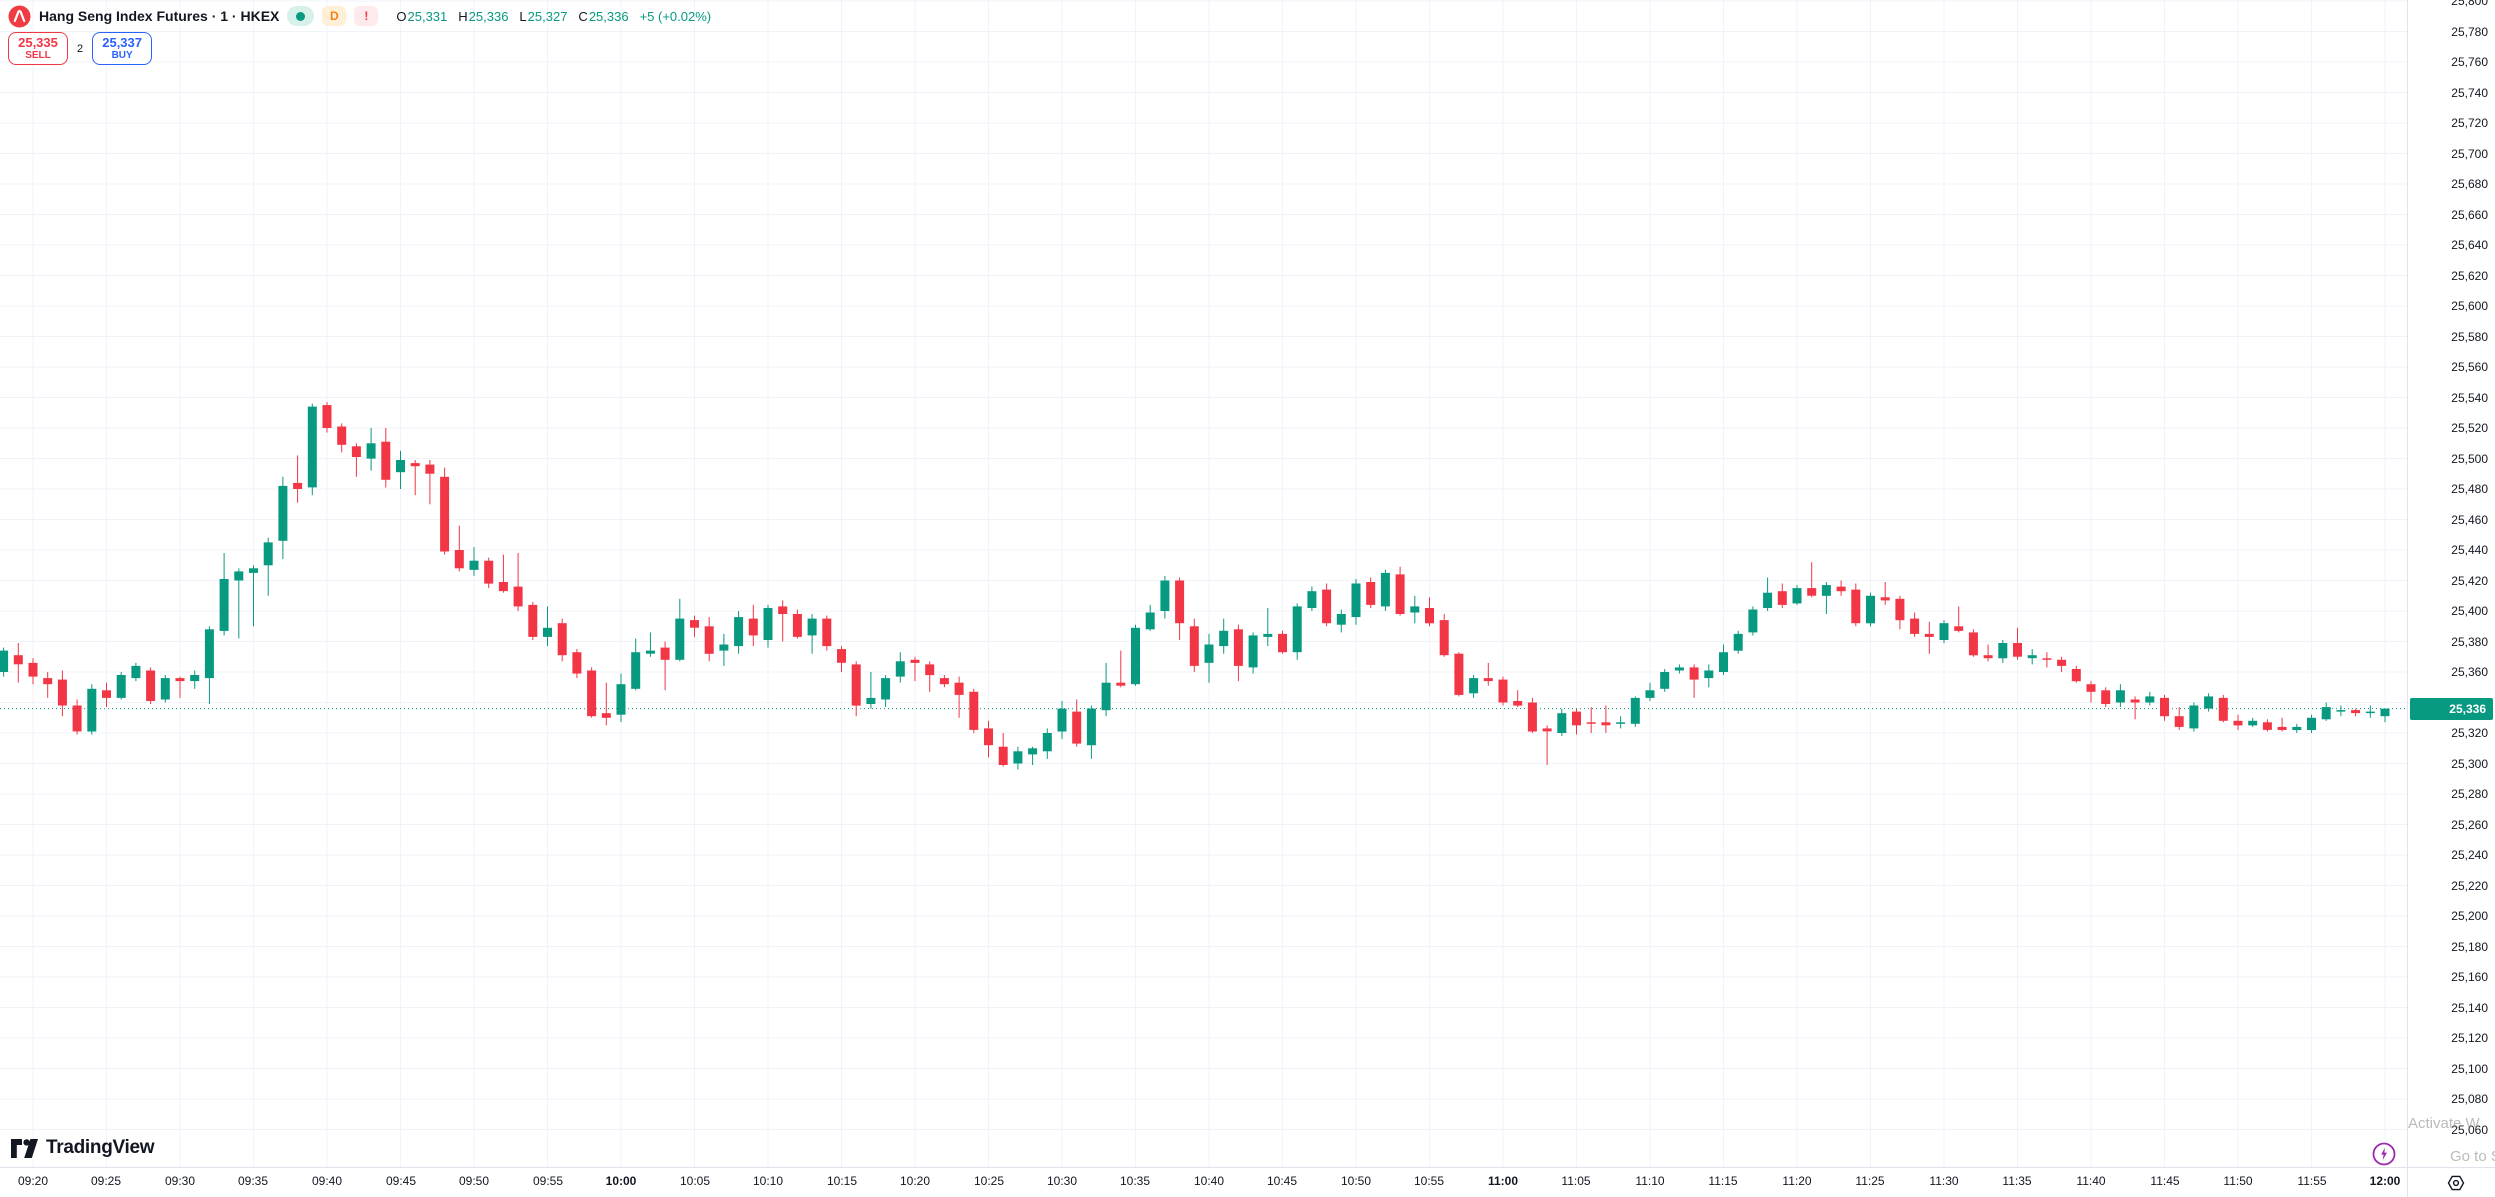 The width and height of the screenshot is (2495, 1197). What do you see at coordinates (2469, 398) in the screenshot?
I see `price-axis-label: 25,540` at bounding box center [2469, 398].